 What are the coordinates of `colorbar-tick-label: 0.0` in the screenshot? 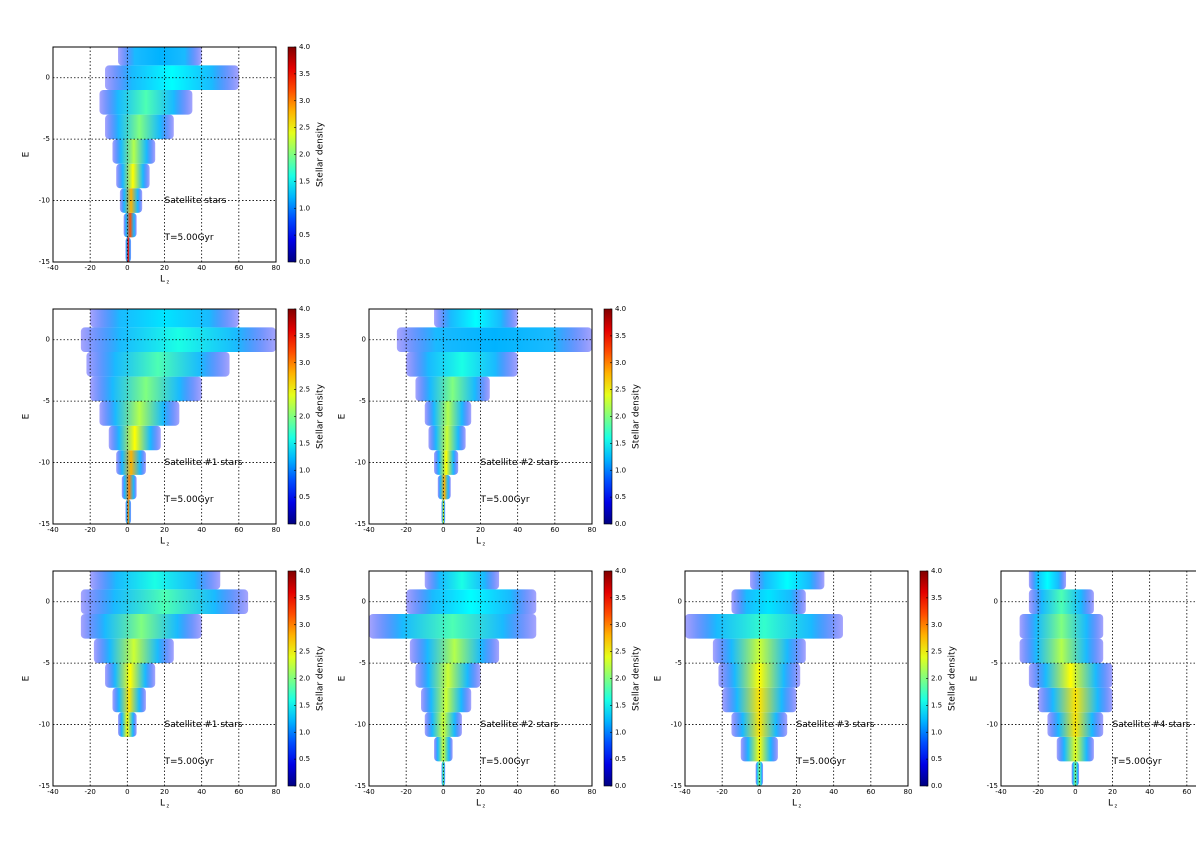 It's located at (304, 786).